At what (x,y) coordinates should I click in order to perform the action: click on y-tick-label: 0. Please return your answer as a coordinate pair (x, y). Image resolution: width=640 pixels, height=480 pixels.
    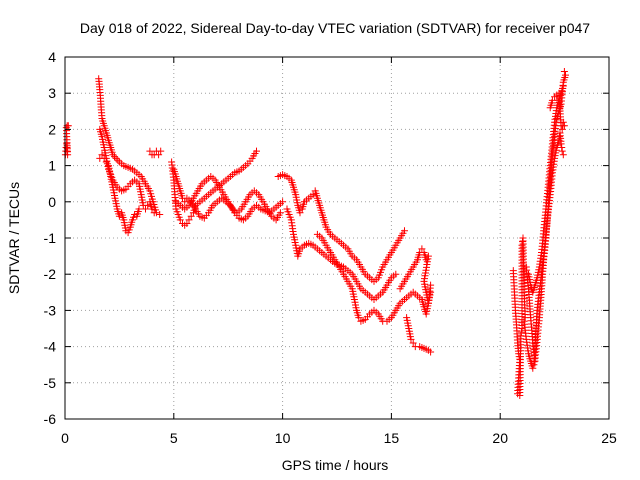
    Looking at the image, I should click on (52, 202).